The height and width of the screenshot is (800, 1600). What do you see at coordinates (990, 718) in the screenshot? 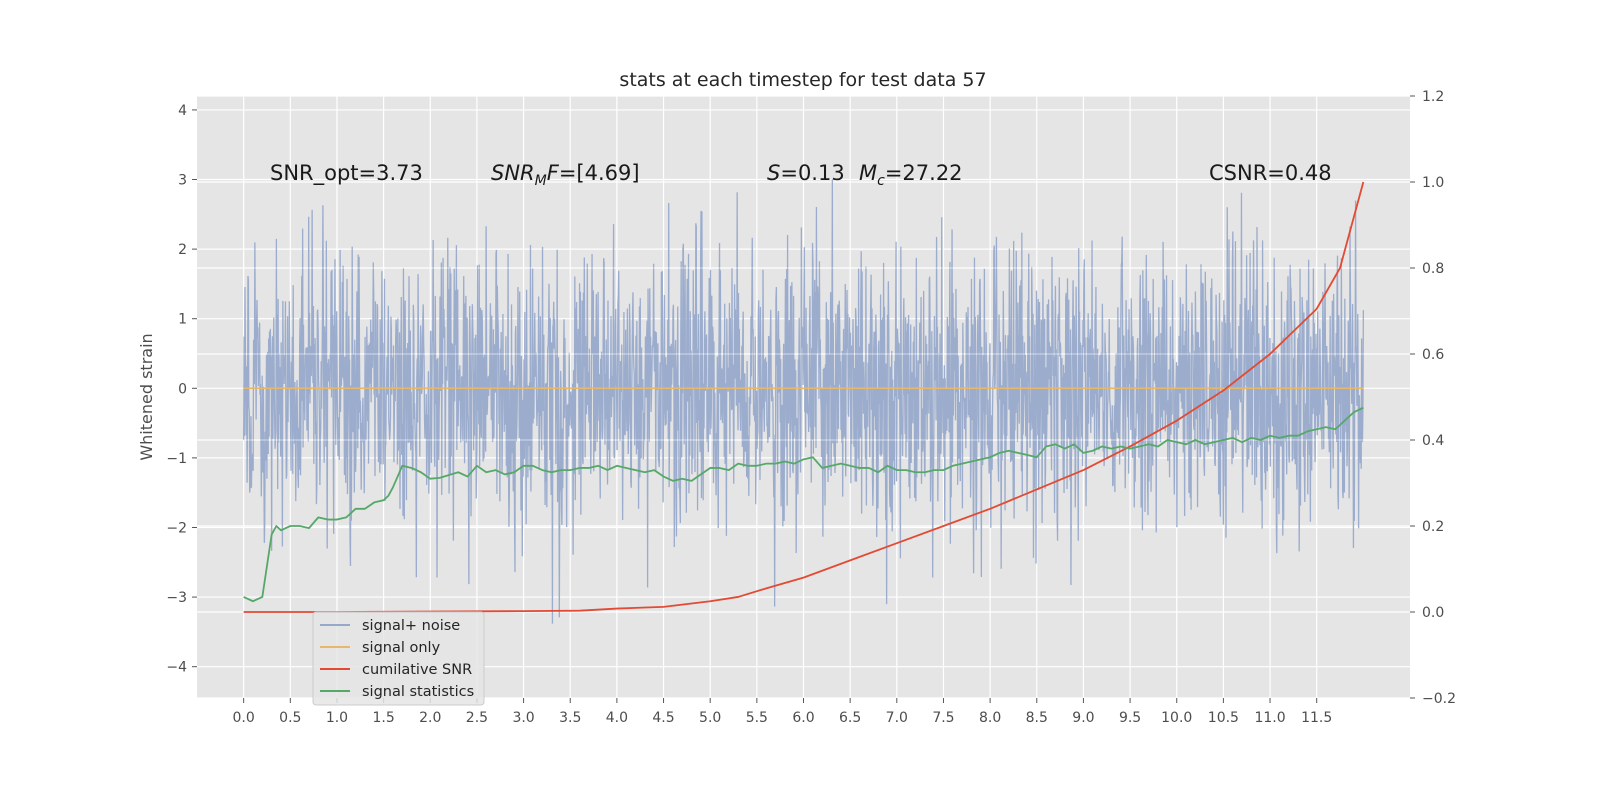
I see `x-tick-label: 8.0` at bounding box center [990, 718].